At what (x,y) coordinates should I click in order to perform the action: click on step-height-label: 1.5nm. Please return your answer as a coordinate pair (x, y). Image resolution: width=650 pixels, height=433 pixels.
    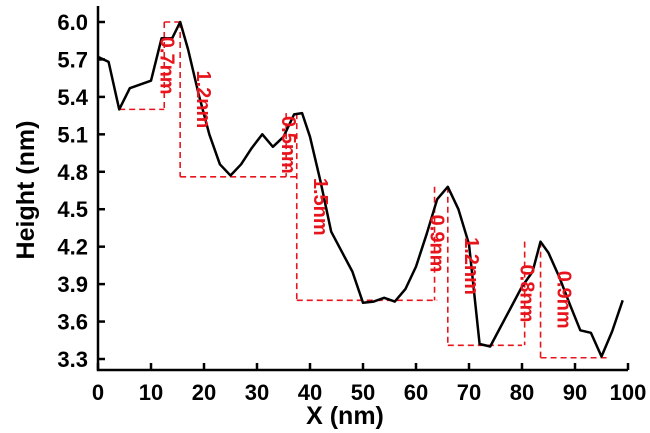
    Looking at the image, I should click on (320, 207).